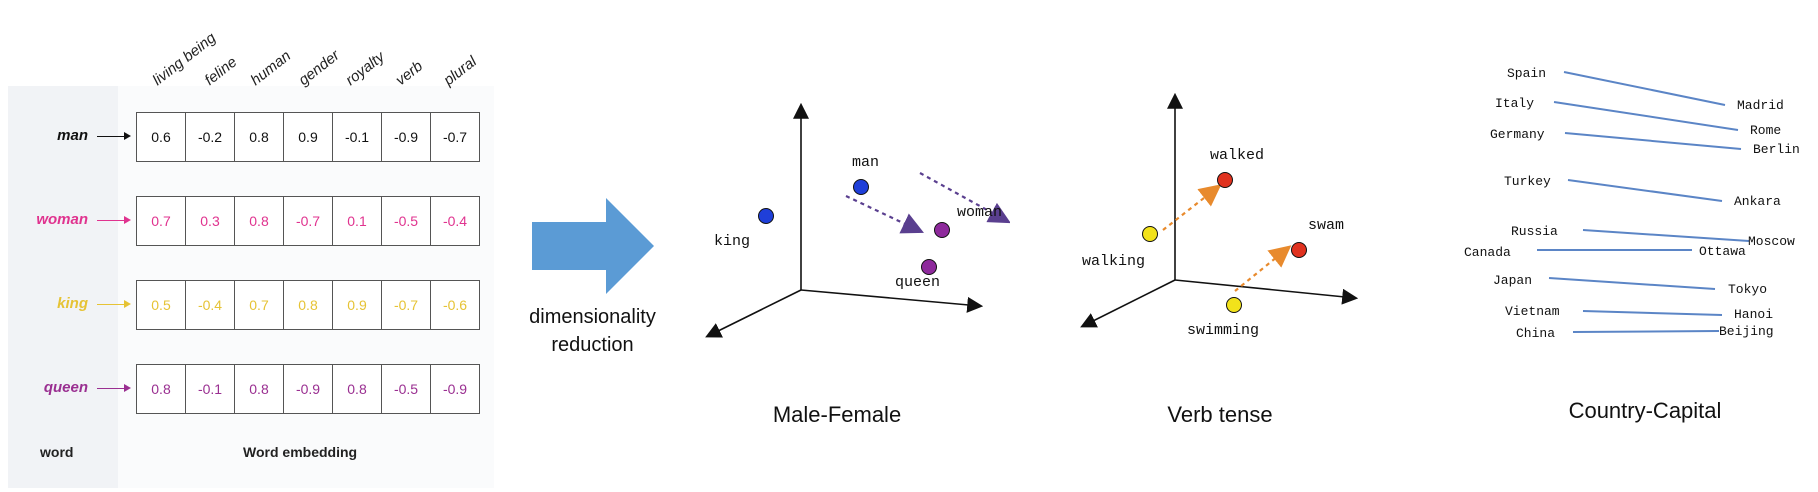  I want to click on male-female-caption: Male-Female, so click(837, 414).